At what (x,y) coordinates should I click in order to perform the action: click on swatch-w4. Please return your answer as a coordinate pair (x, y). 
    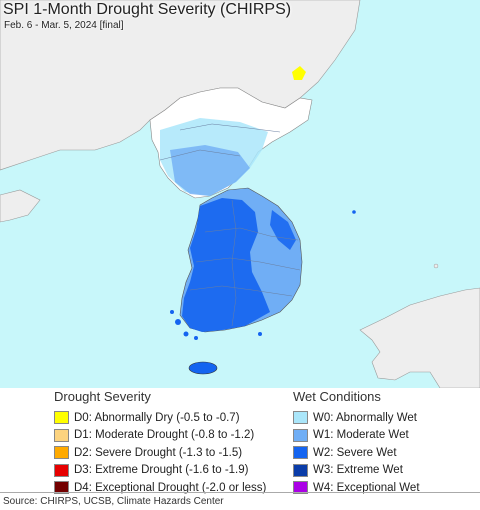
    Looking at the image, I should click on (300, 488).